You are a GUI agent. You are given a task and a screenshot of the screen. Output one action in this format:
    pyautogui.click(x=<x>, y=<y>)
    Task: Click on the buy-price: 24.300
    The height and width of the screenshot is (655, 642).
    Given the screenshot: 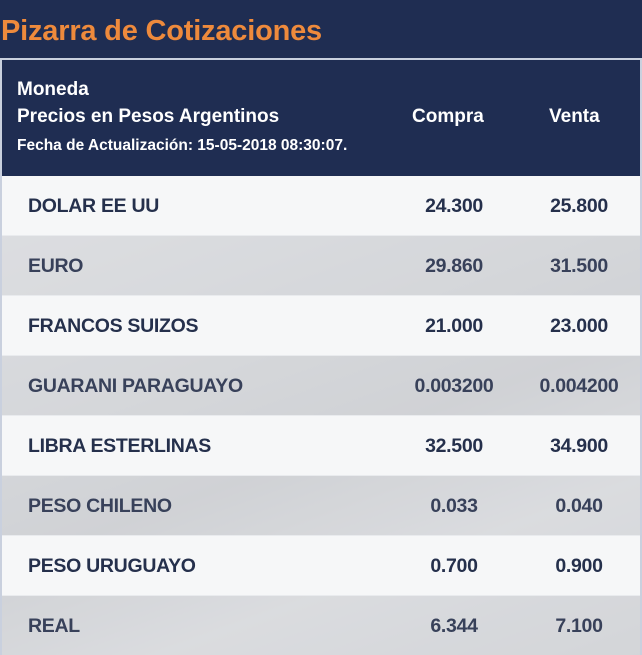 What is the action you would take?
    pyautogui.click(x=454, y=206)
    